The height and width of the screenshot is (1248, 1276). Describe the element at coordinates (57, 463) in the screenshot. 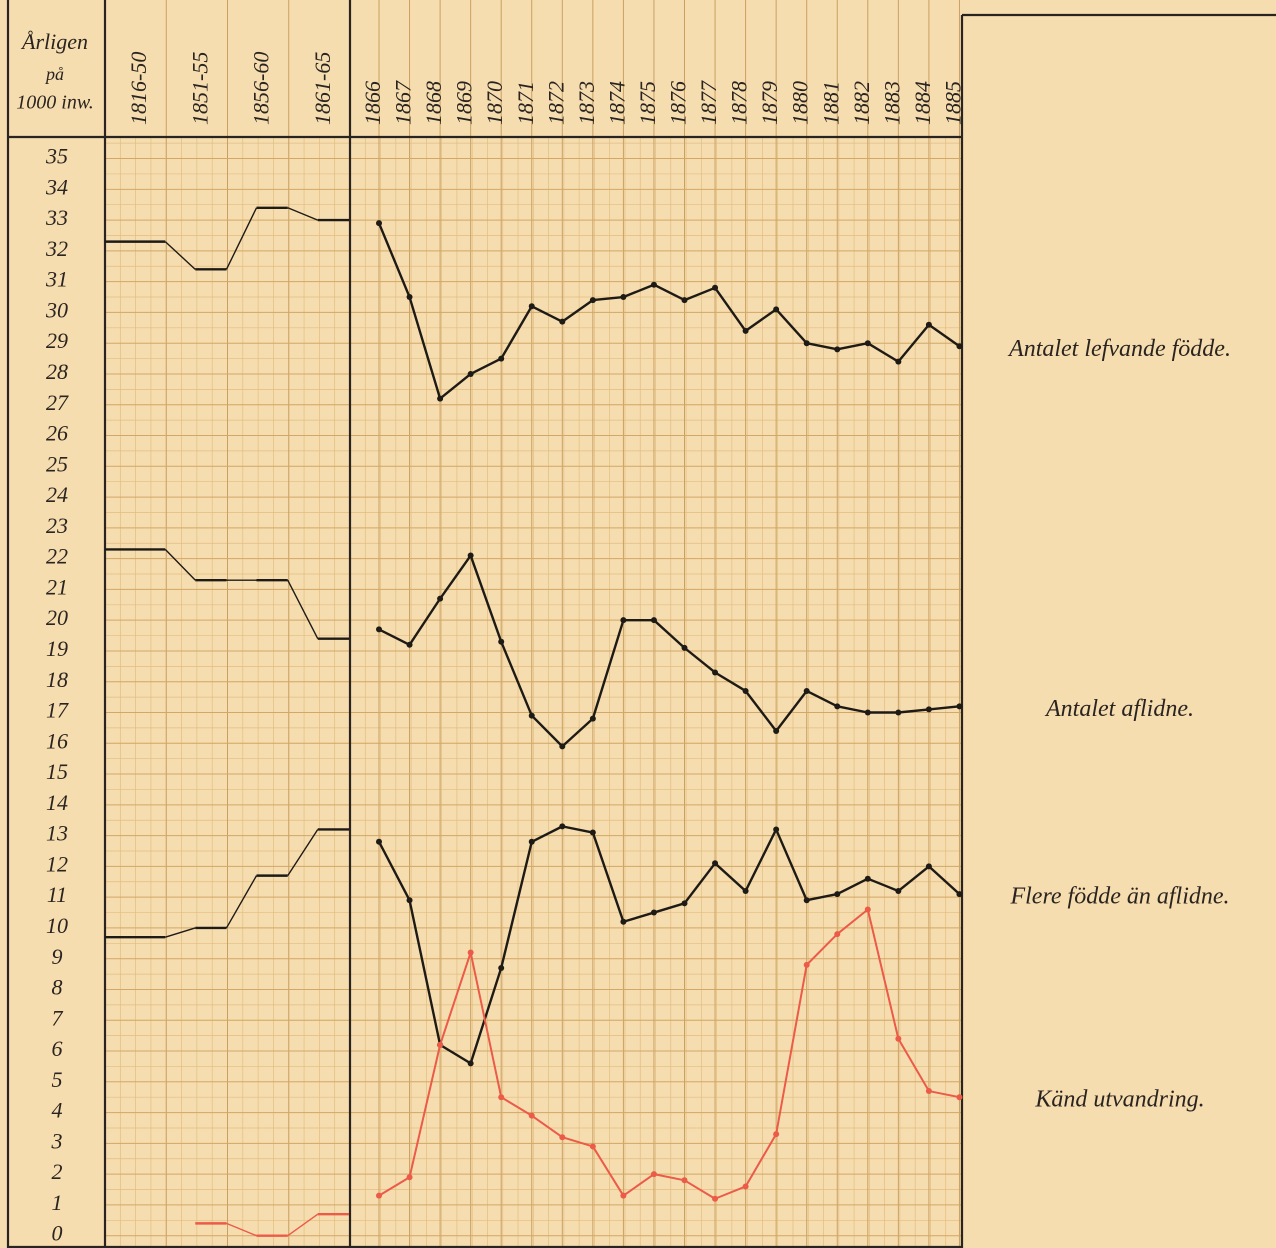

I see `y-tick-label: 25` at that location.